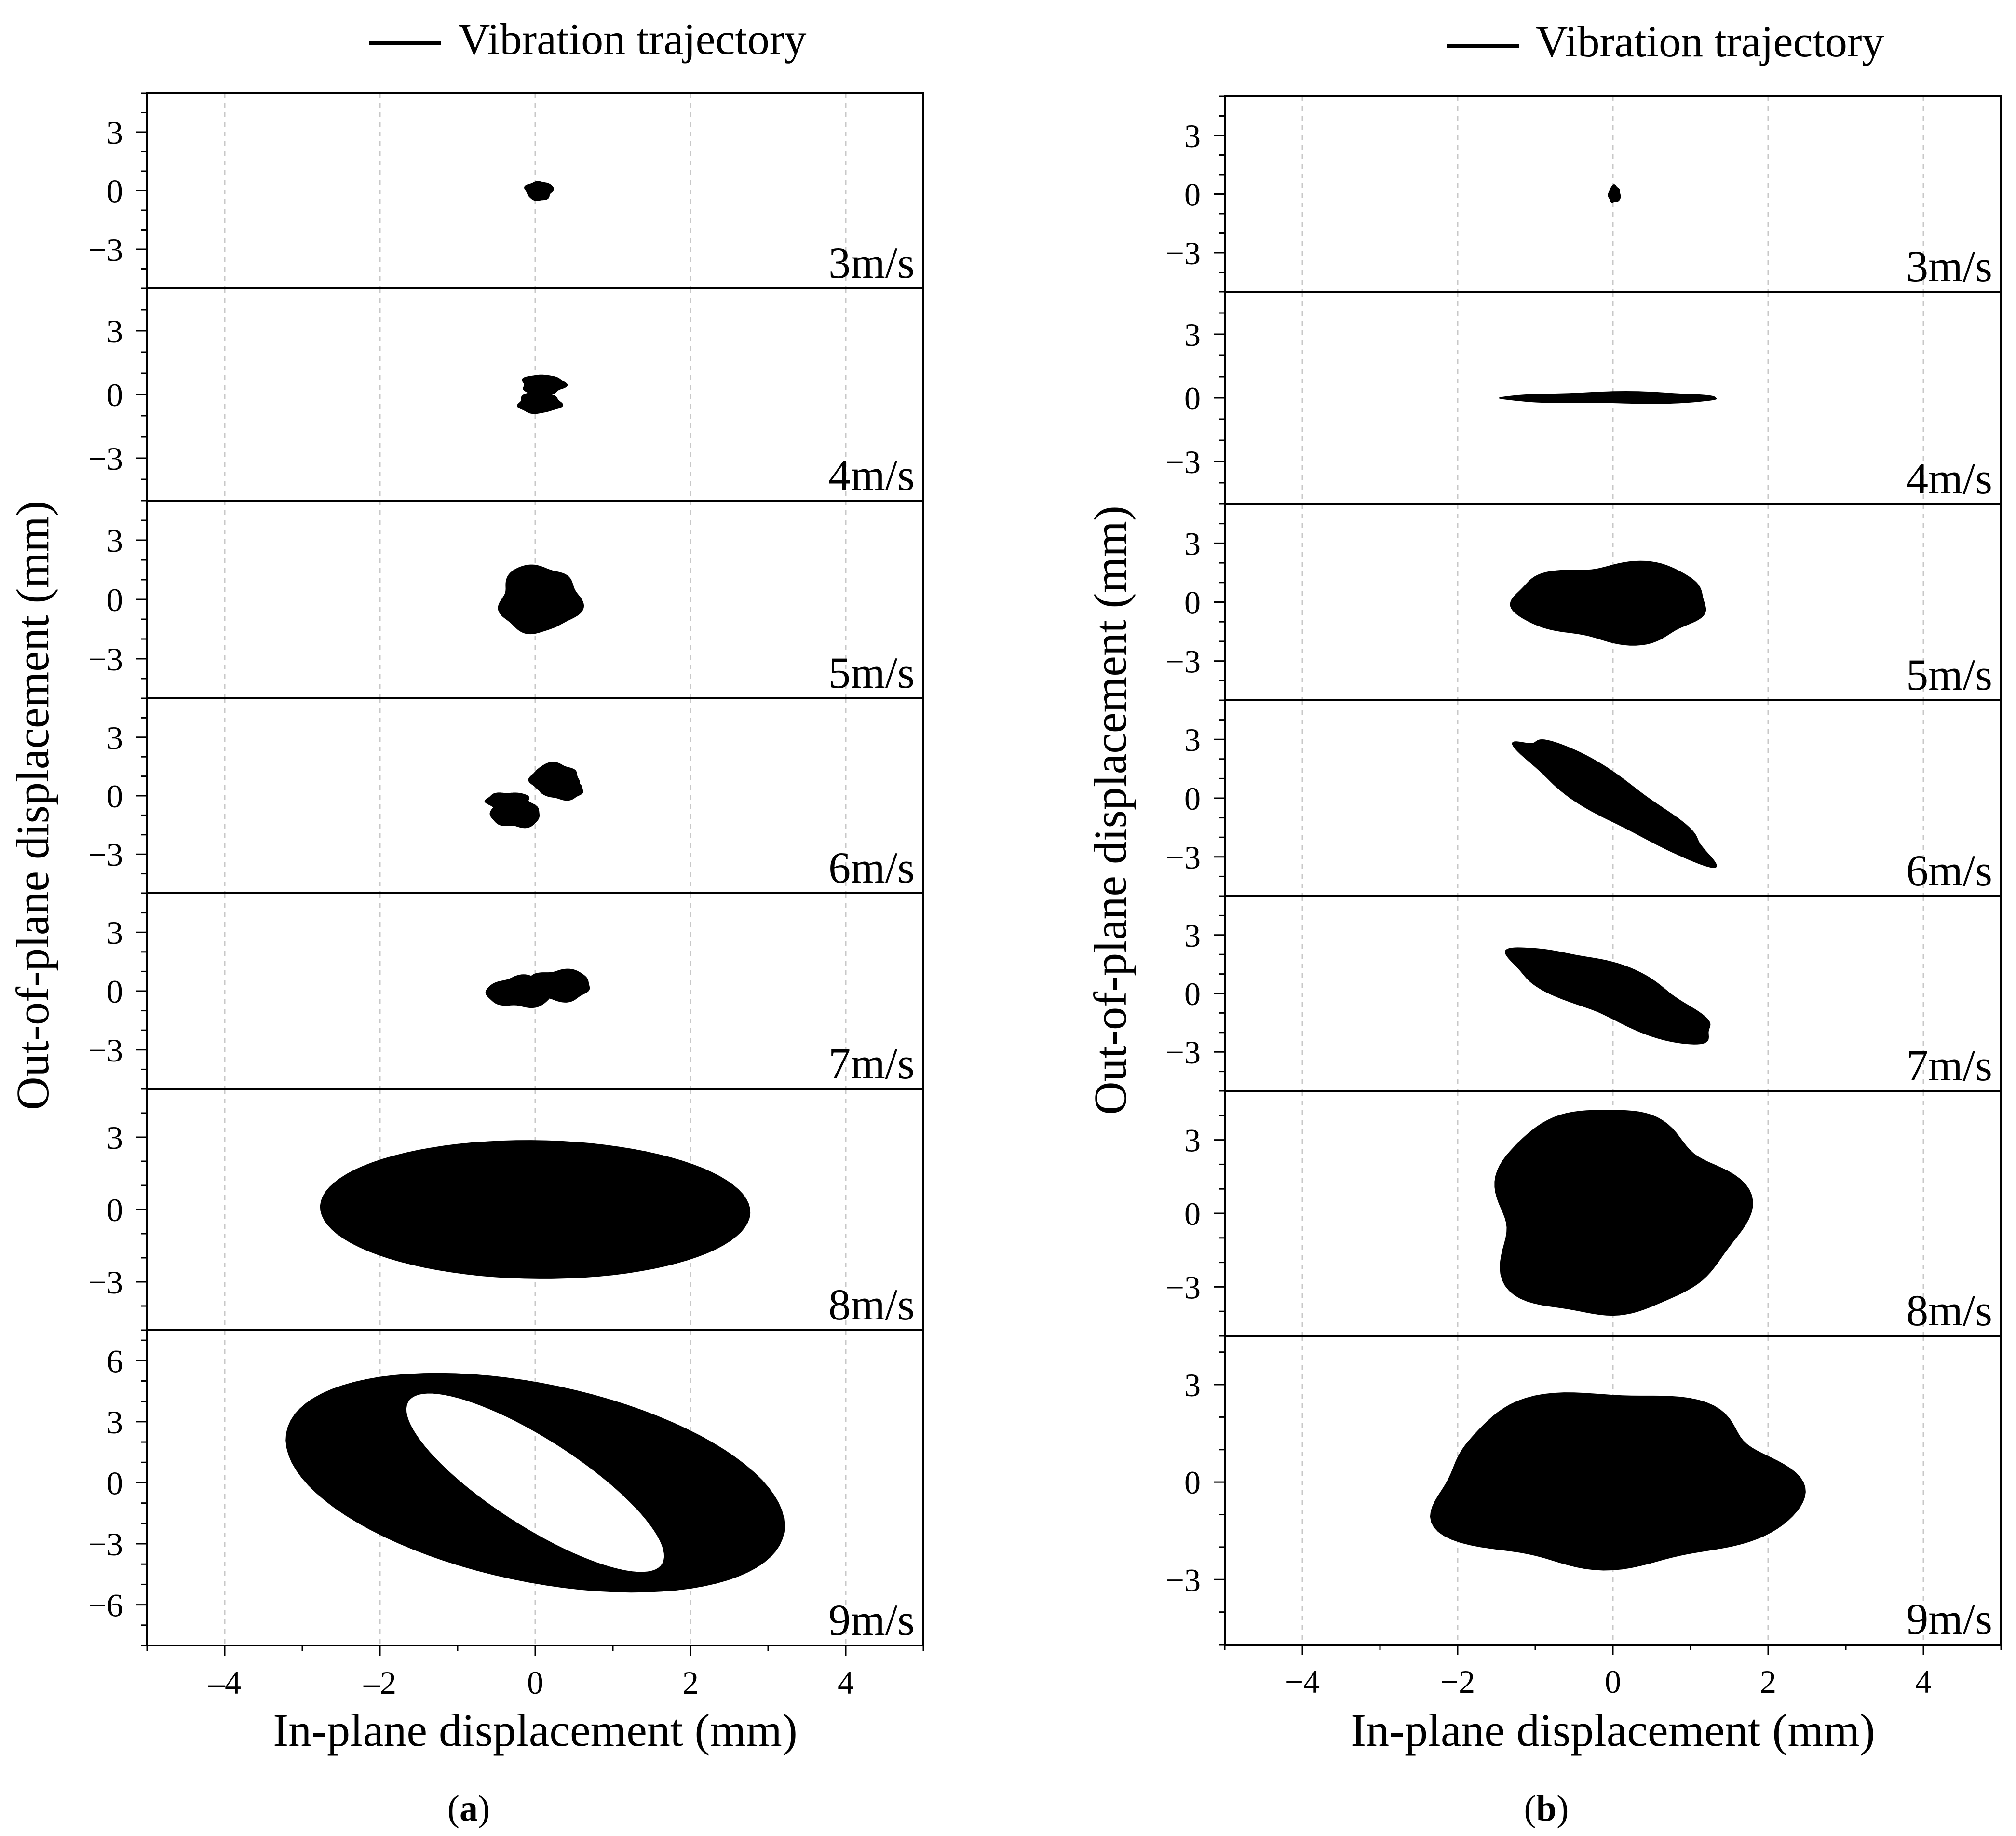  What do you see at coordinates (1530, 1808) in the screenshot?
I see `panel-caption-open: (` at bounding box center [1530, 1808].